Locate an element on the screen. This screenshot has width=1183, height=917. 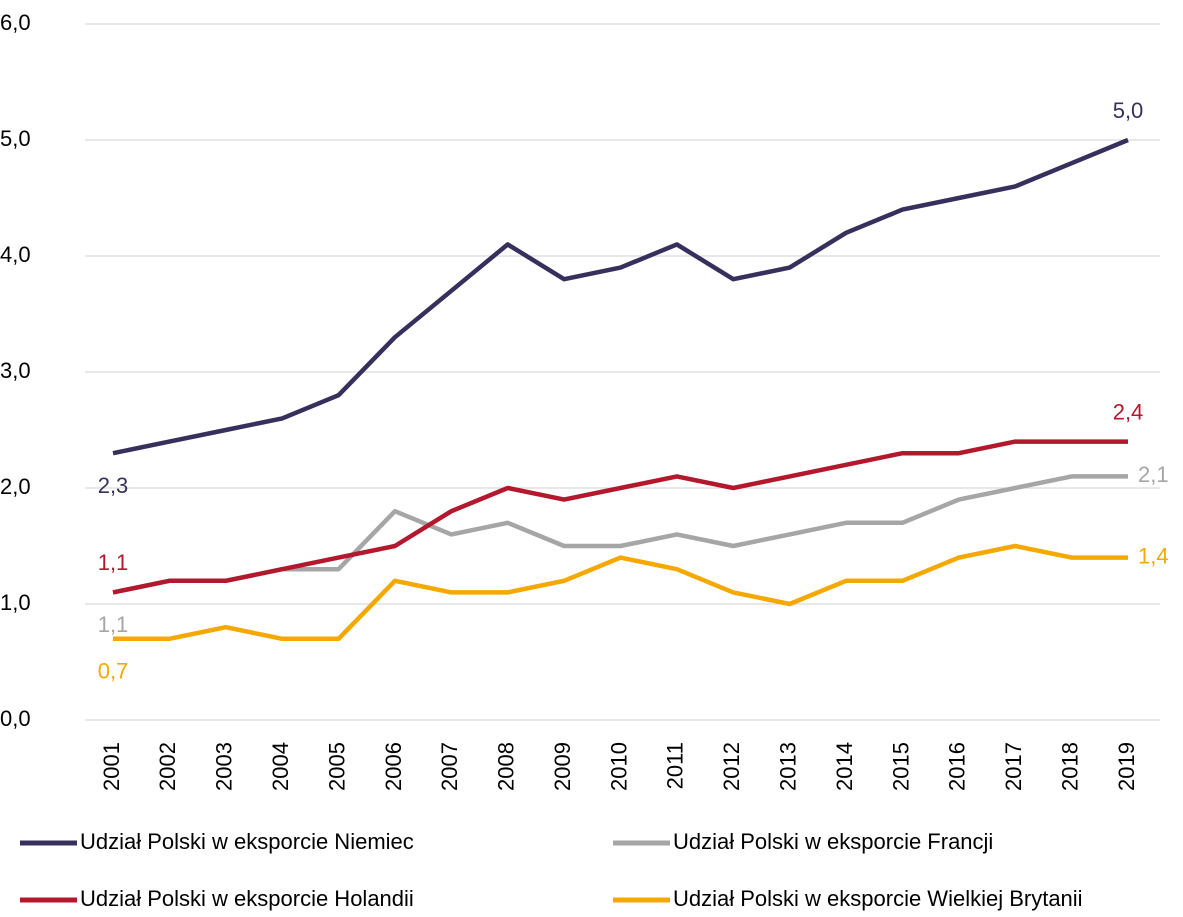
x-tick-label: 2012 is located at coordinates (731, 766).